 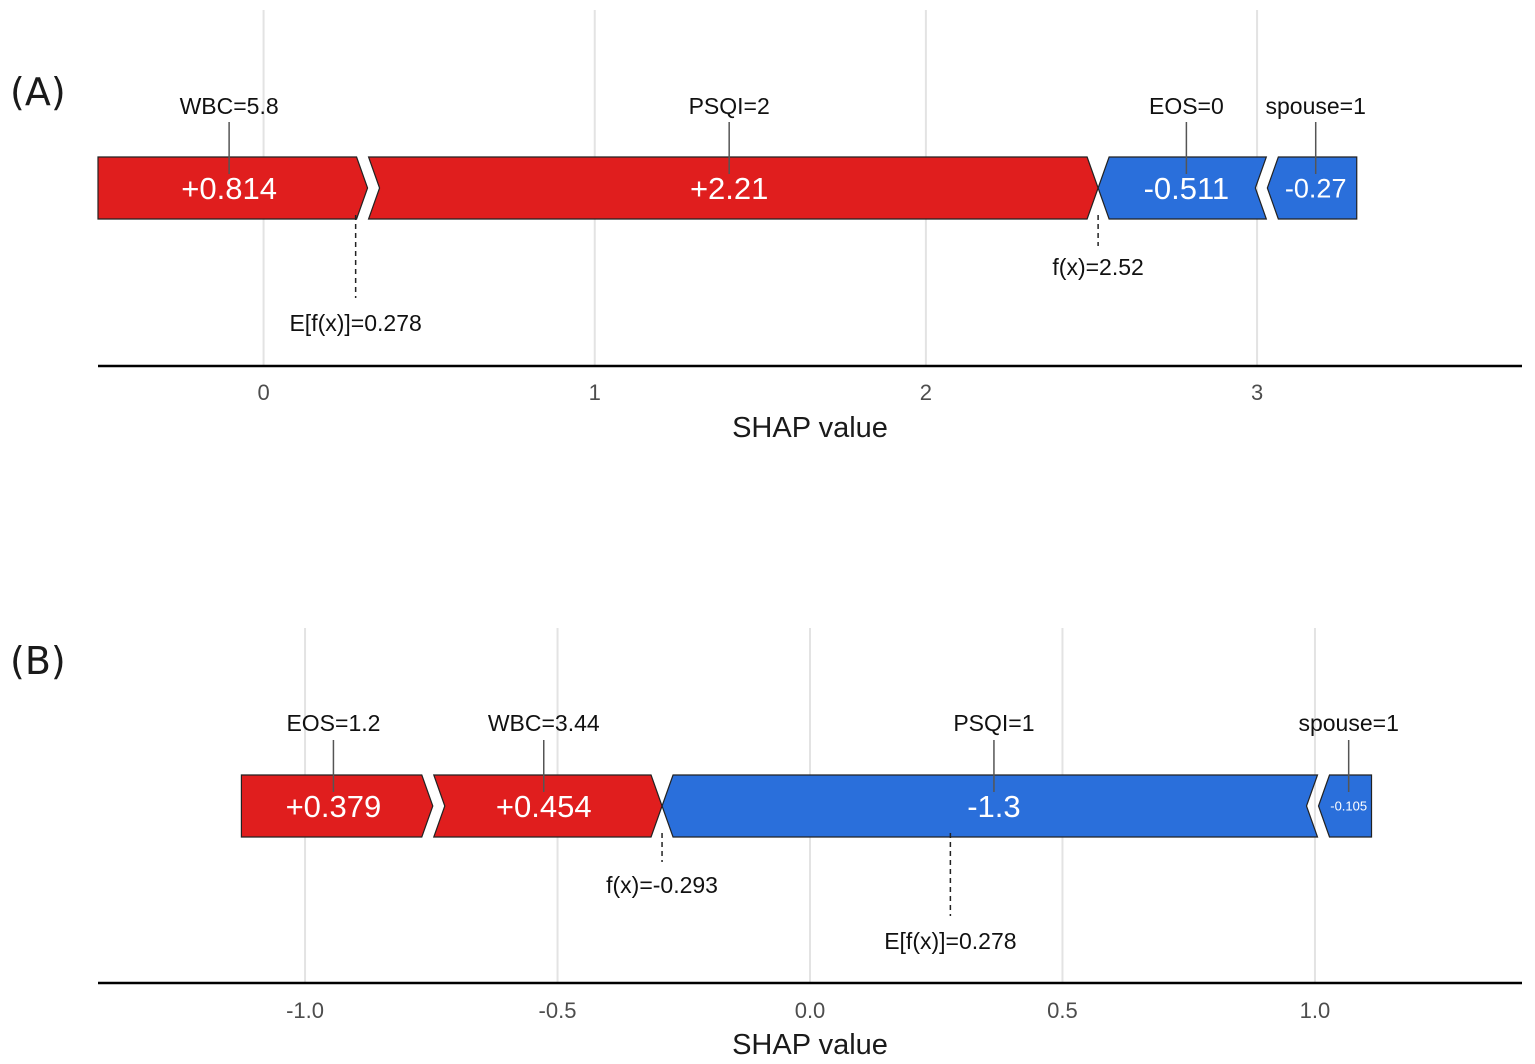 I want to click on shap-value-label: +0.379, so click(x=334, y=806).